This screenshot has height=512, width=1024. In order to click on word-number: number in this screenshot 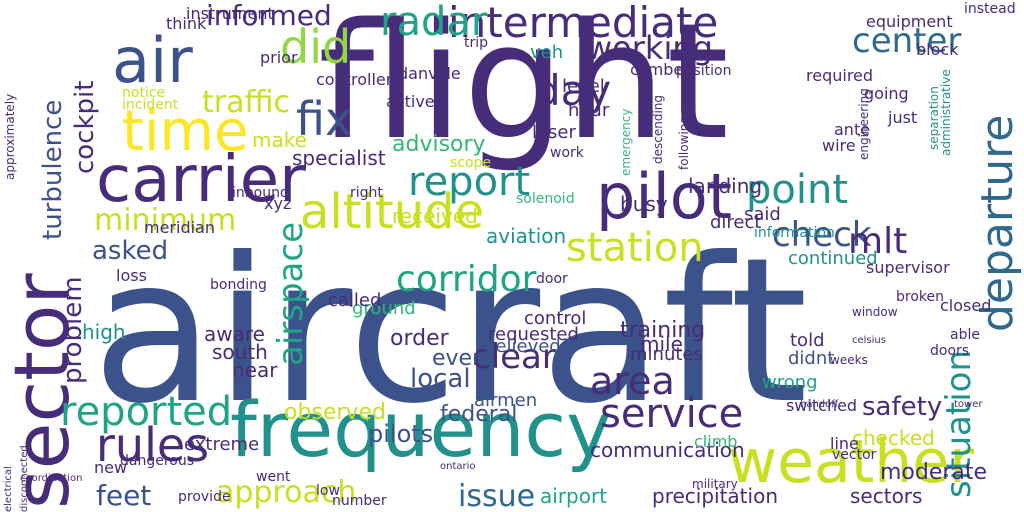, I will do `click(359, 501)`.